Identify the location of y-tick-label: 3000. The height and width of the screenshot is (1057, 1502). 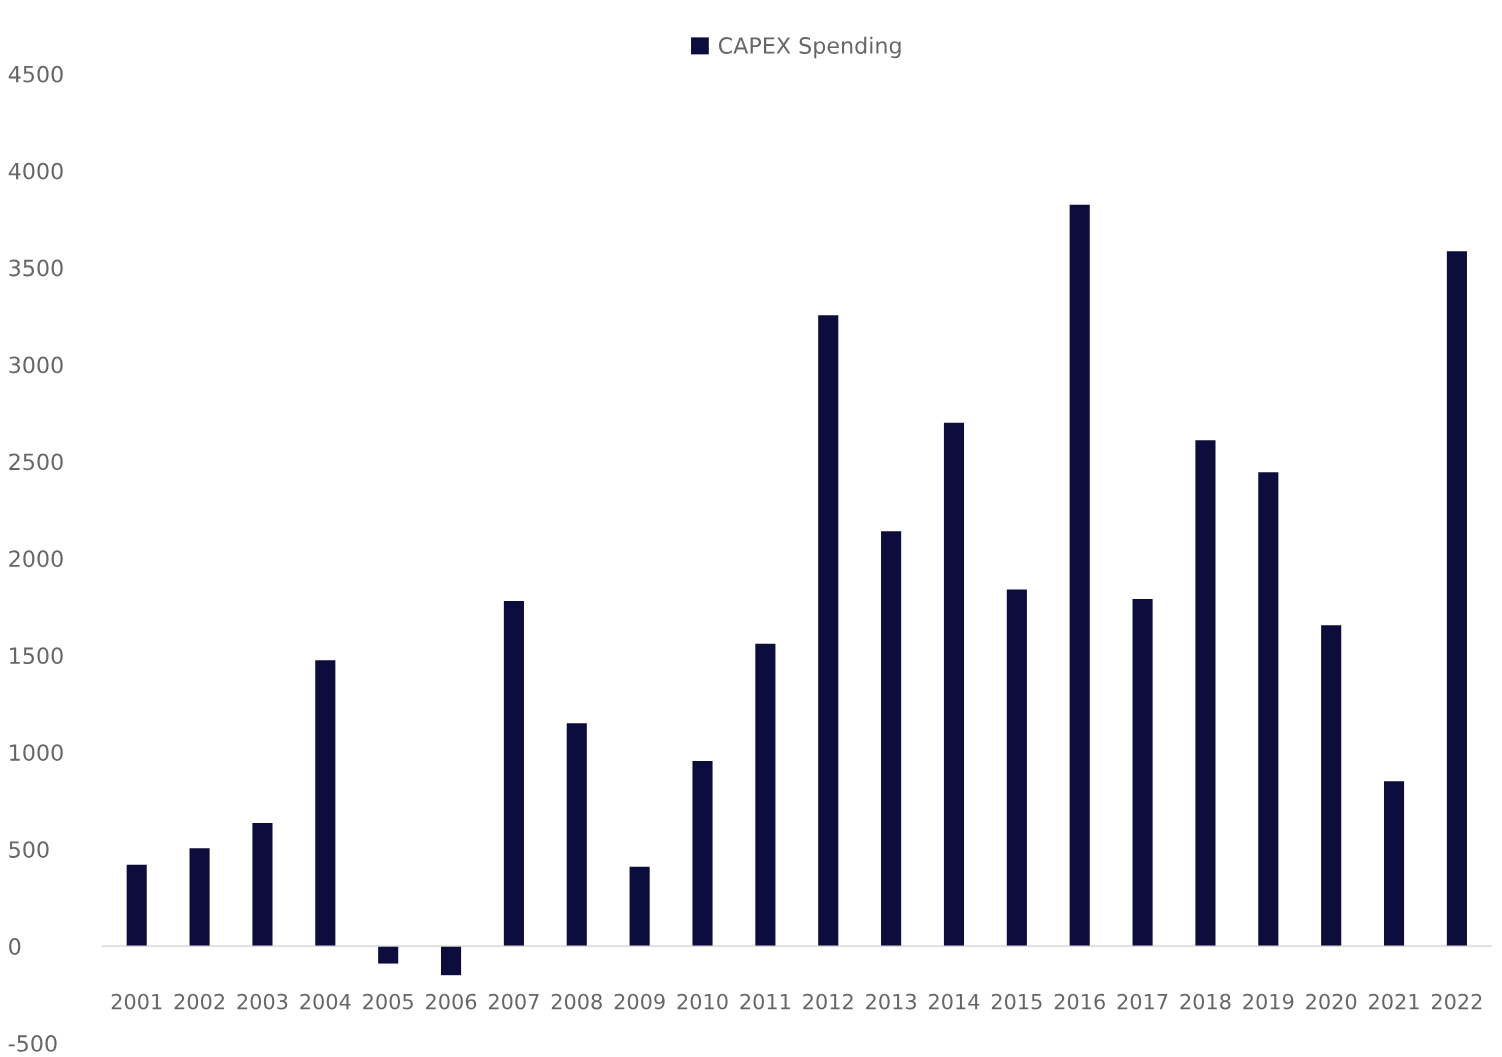
(36, 365).